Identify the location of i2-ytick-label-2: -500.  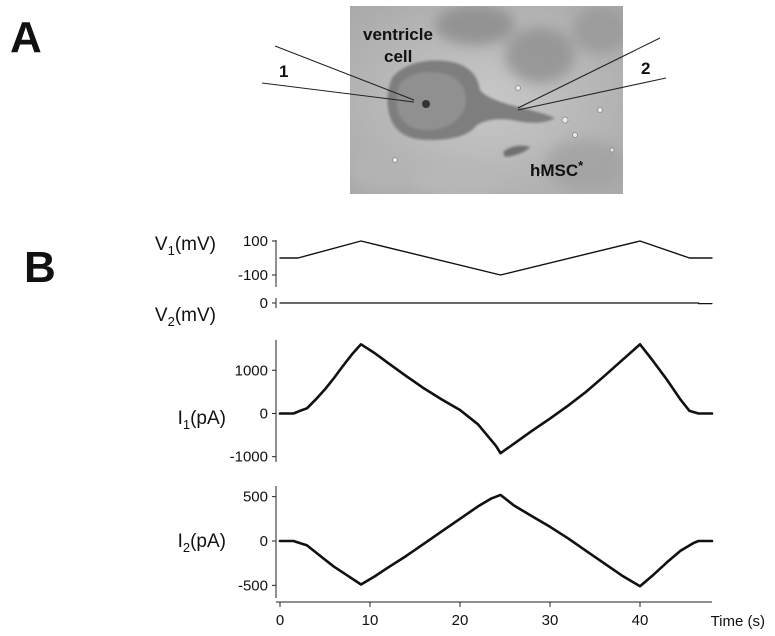
(253, 585).